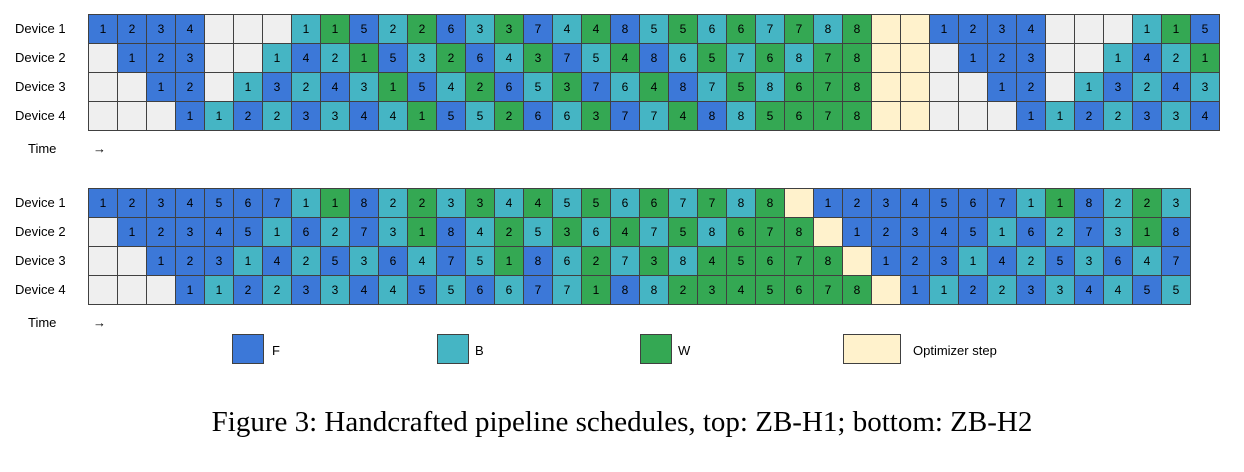 The width and height of the screenshot is (1244, 472). Describe the element at coordinates (99, 148) in the screenshot. I see `time-arrow-icon: →` at that location.